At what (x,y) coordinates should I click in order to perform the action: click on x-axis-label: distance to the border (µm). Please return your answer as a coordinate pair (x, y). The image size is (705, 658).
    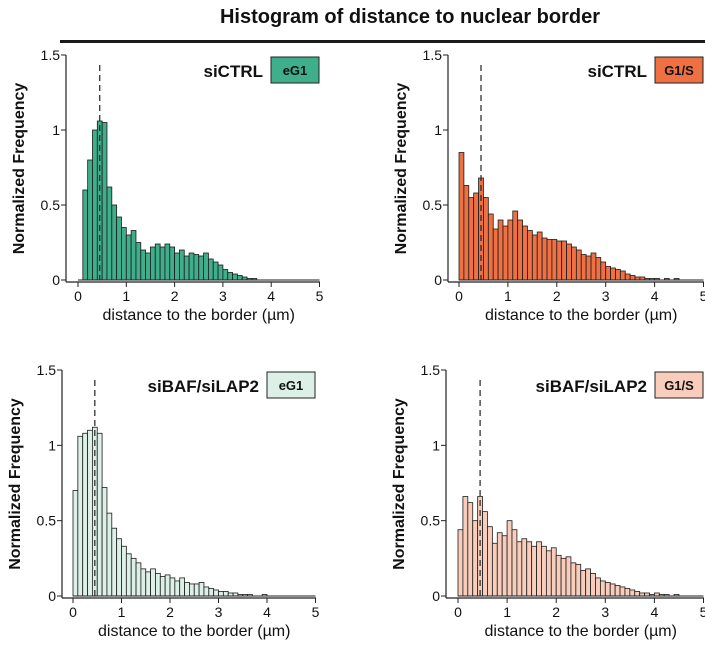
    Looking at the image, I should click on (581, 315).